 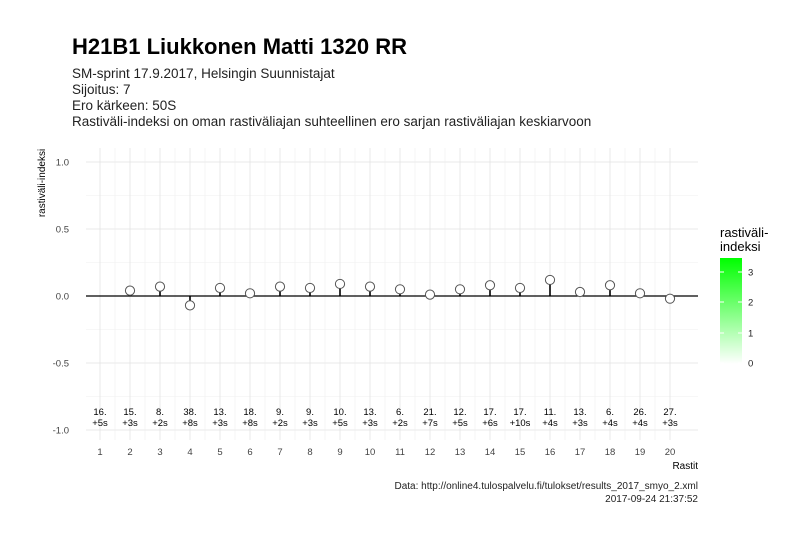 What do you see at coordinates (670, 452) in the screenshot?
I see `x-tick-label: 20` at bounding box center [670, 452].